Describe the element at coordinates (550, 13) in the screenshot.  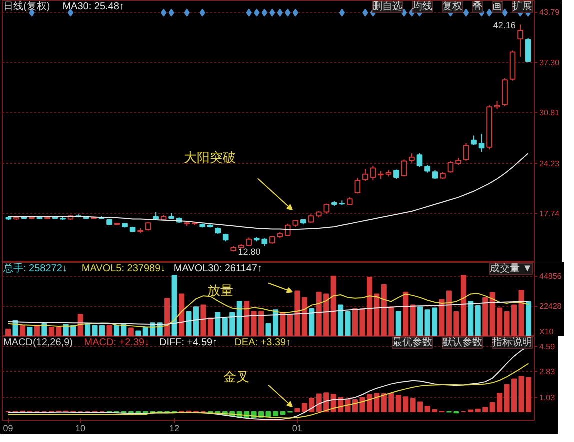
I see `y-tick-label: 43.79` at that location.